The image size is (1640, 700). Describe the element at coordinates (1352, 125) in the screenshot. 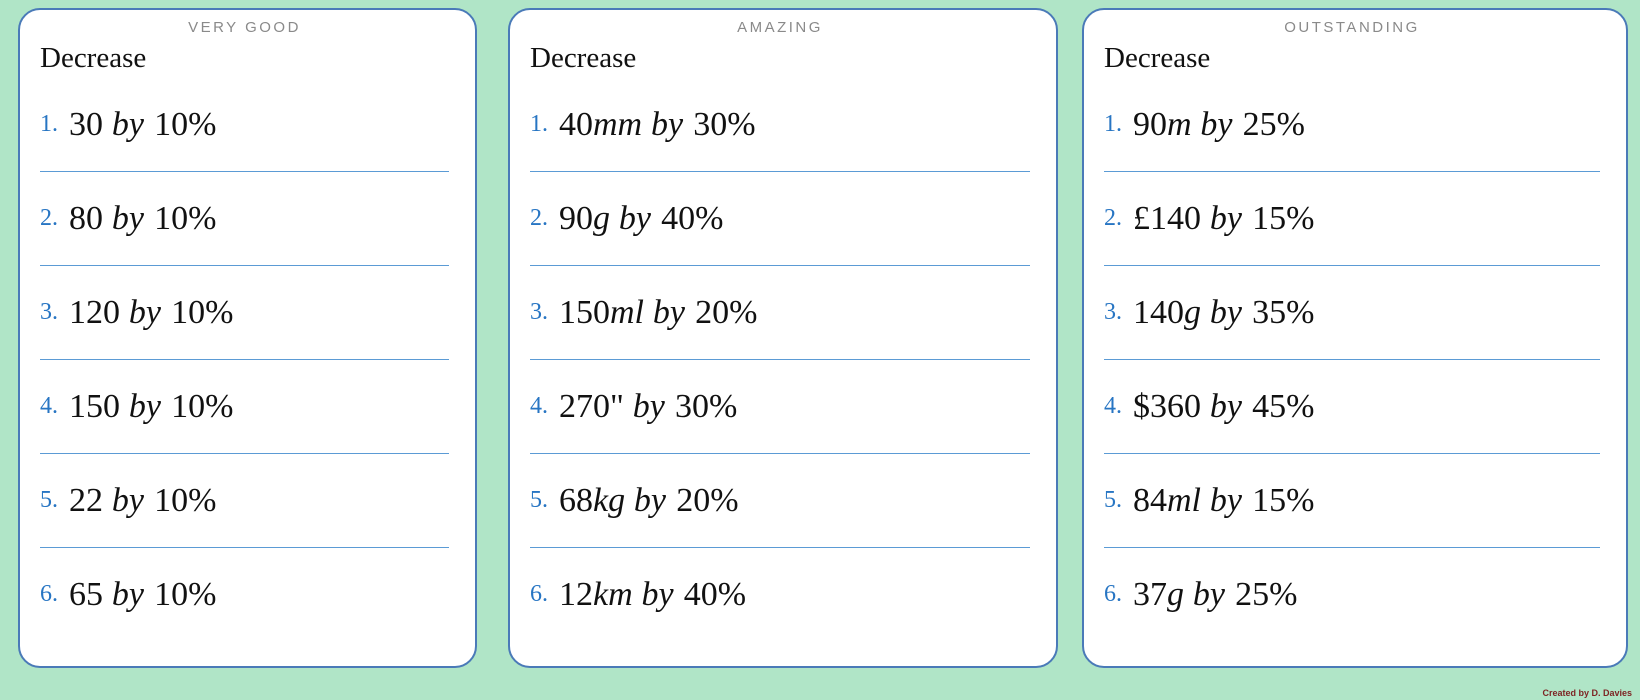

I see `problem-row: 1. 90m by 25%` at that location.